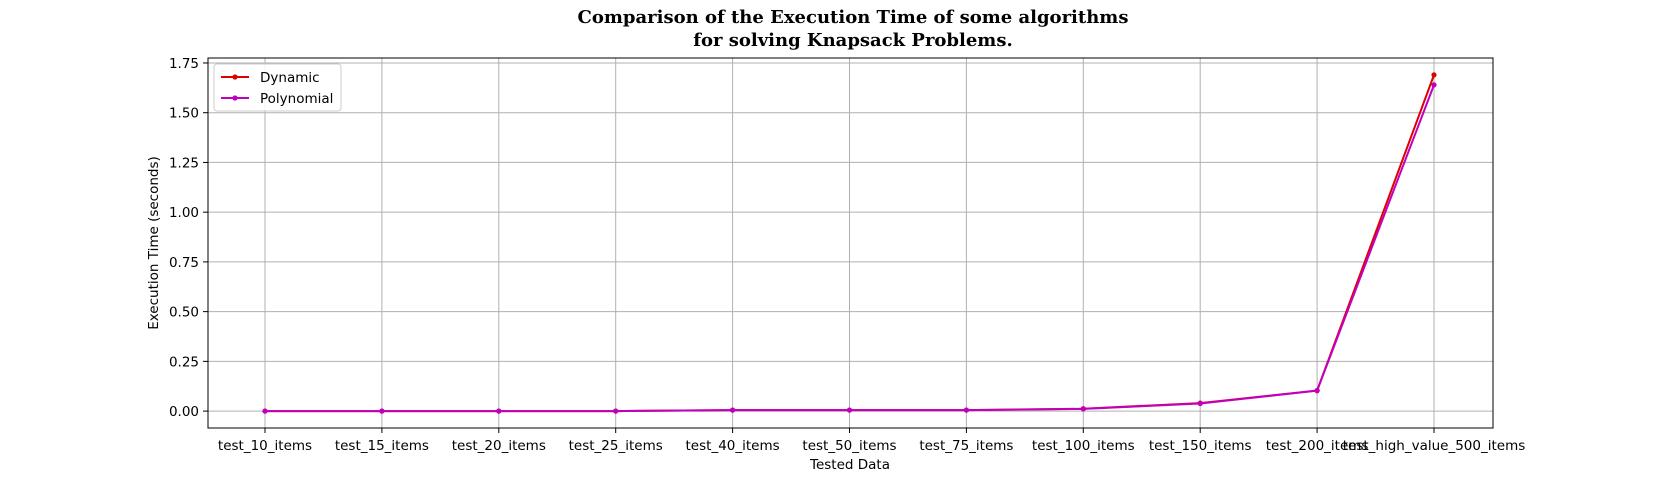 This screenshot has width=1655, height=480. What do you see at coordinates (733, 446) in the screenshot?
I see `x-tick-label: test_40_items` at bounding box center [733, 446].